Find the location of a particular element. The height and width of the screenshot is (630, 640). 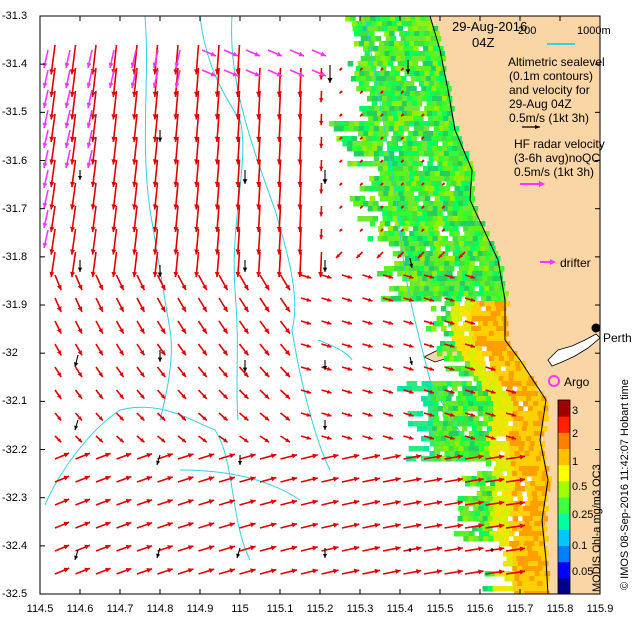

x-tick-label: 114.6 is located at coordinates (80, 609).